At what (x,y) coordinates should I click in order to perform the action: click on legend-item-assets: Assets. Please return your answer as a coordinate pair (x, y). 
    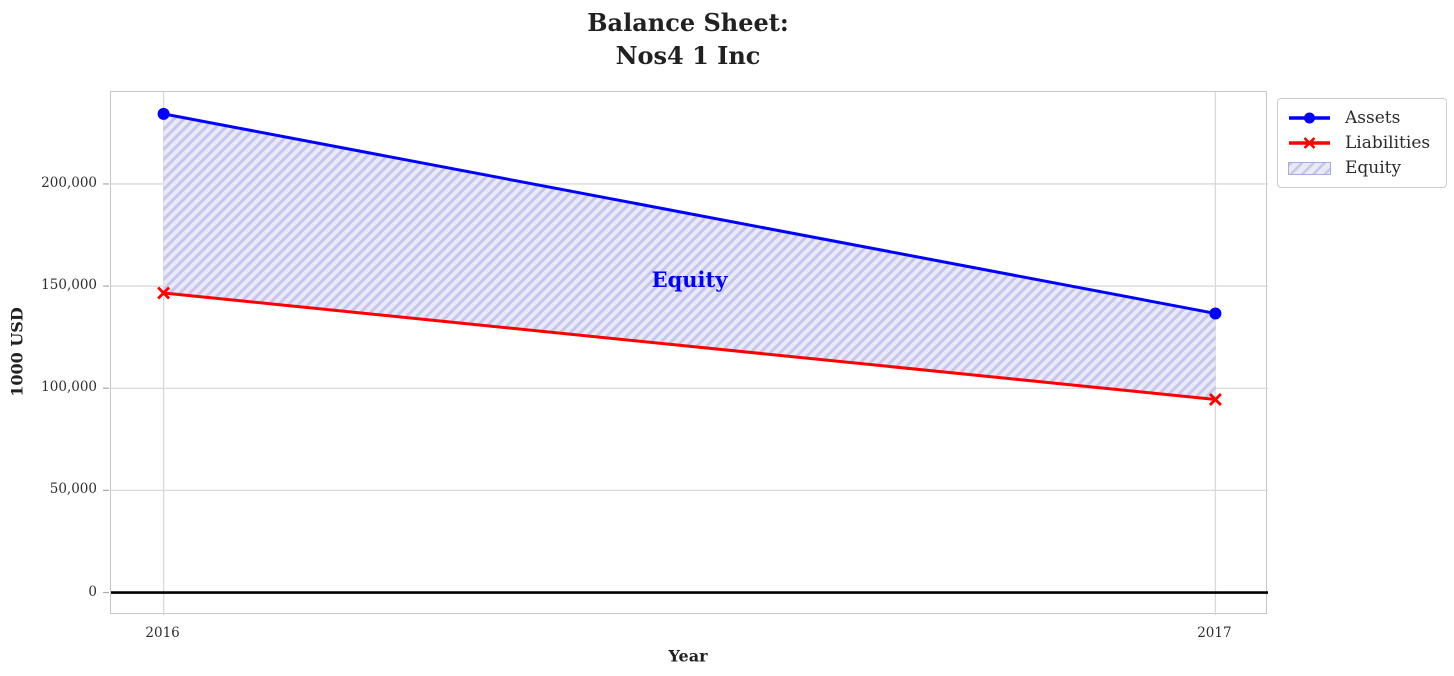
    Looking at the image, I should click on (1362, 118).